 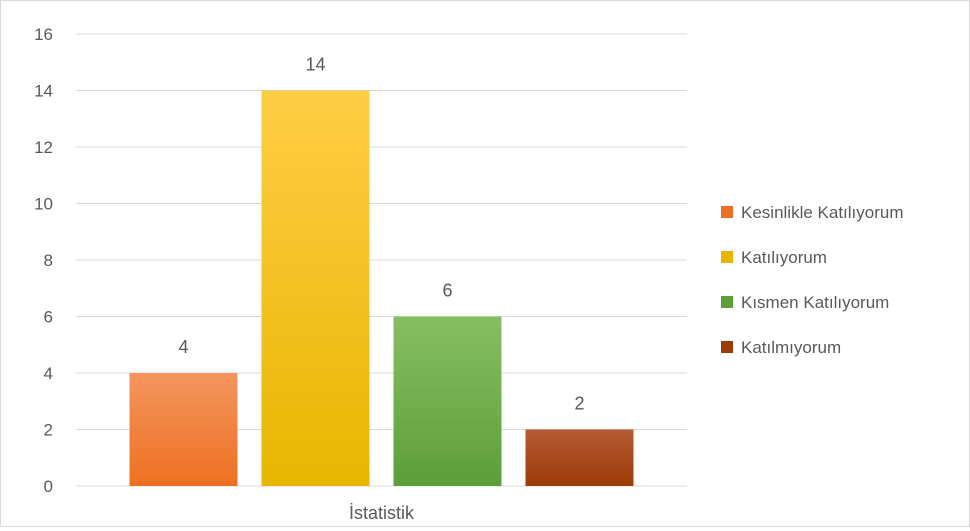 What do you see at coordinates (48, 317) in the screenshot?
I see `y-tick-label: 6` at bounding box center [48, 317].